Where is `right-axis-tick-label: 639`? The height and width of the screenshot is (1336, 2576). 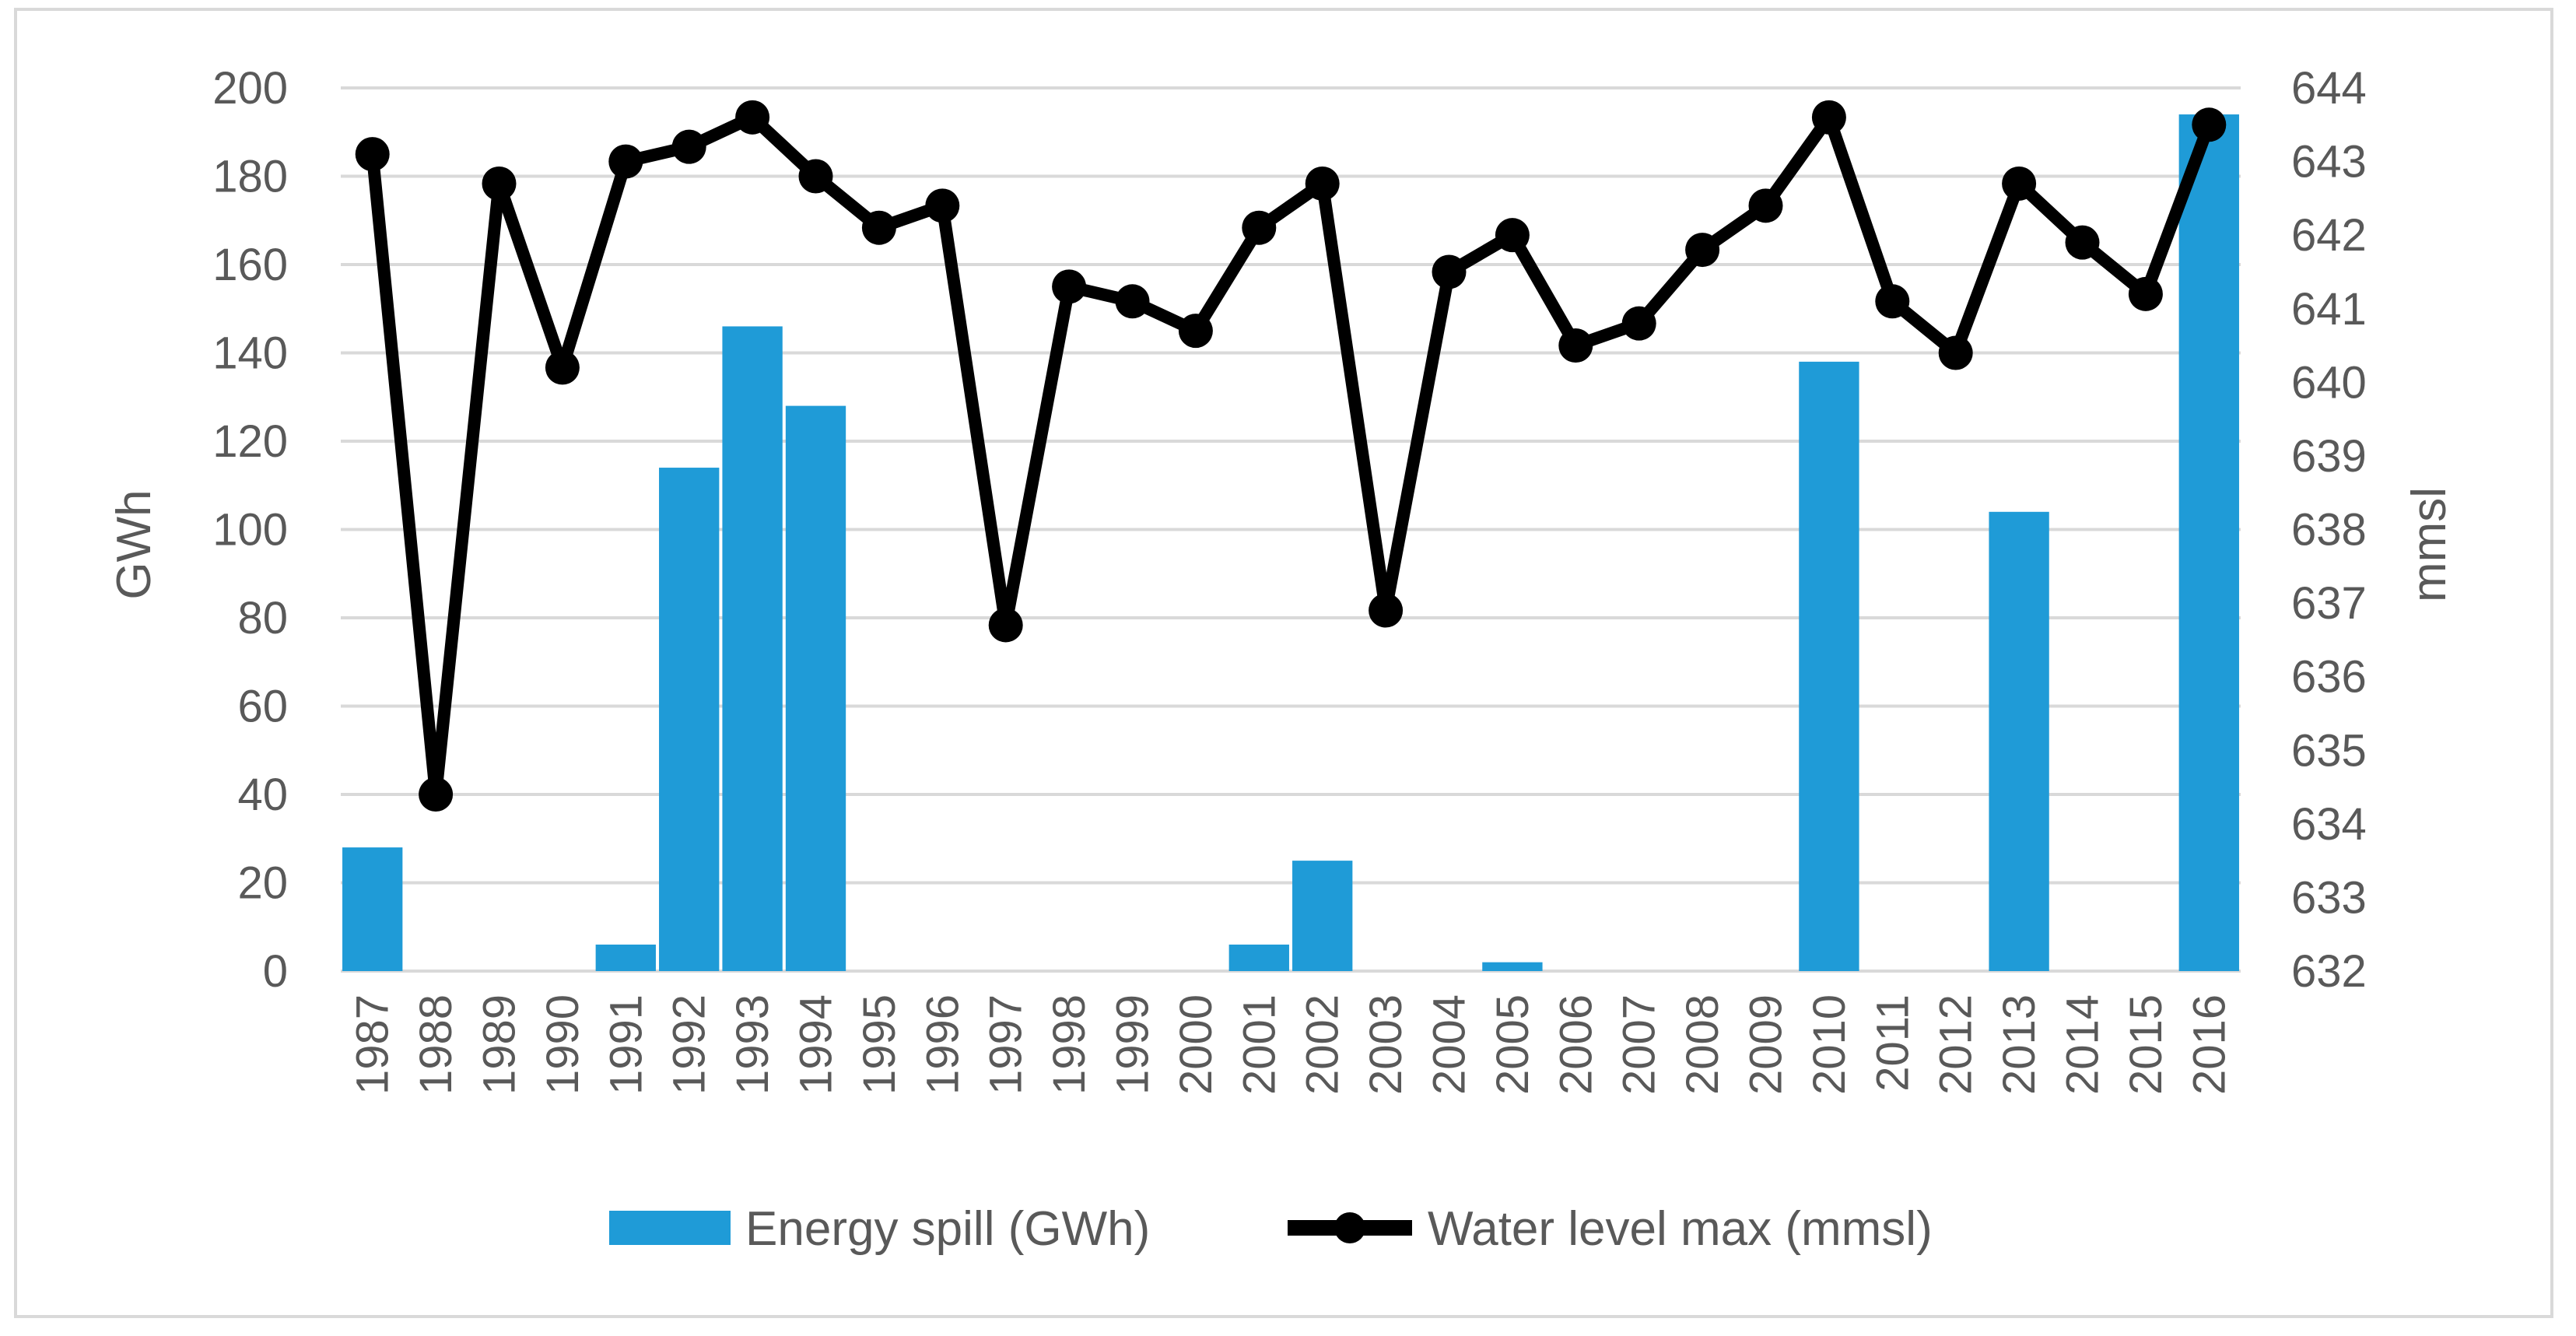
right-axis-tick-label: 639 is located at coordinates (2329, 456).